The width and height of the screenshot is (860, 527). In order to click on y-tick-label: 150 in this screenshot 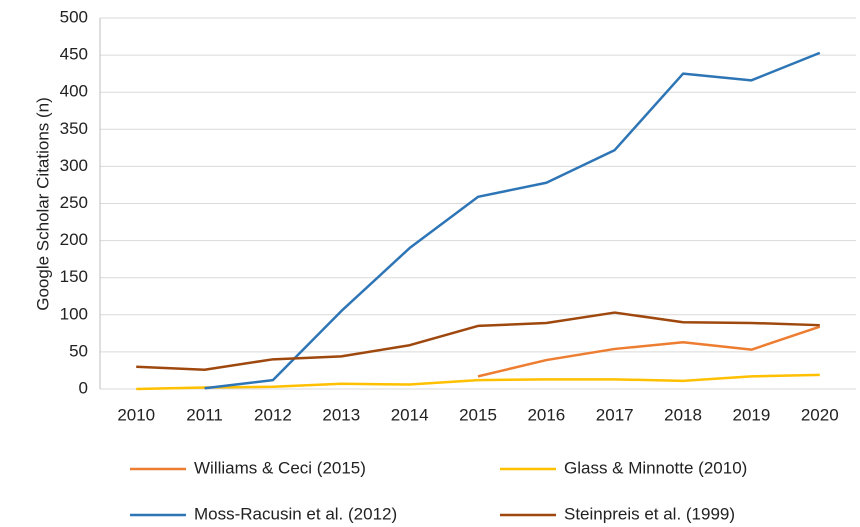, I will do `click(74, 276)`.